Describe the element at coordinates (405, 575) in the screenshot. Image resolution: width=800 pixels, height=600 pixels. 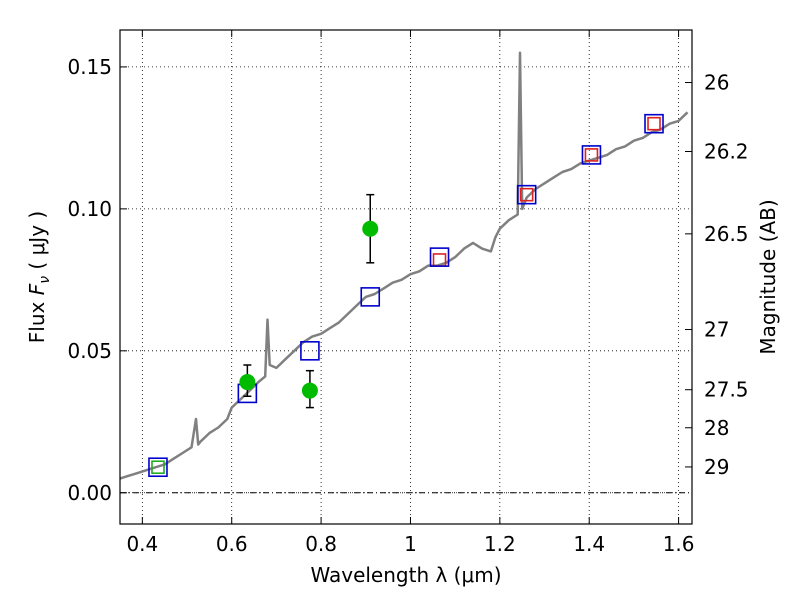
I see `x-axis-label: Wavelength λ (μm)` at that location.